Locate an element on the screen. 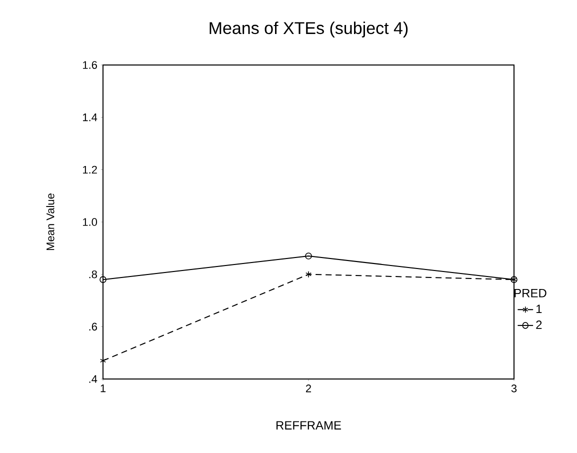 This screenshot has width=577, height=453. y-tick-label: 1.4 is located at coordinates (90, 118).